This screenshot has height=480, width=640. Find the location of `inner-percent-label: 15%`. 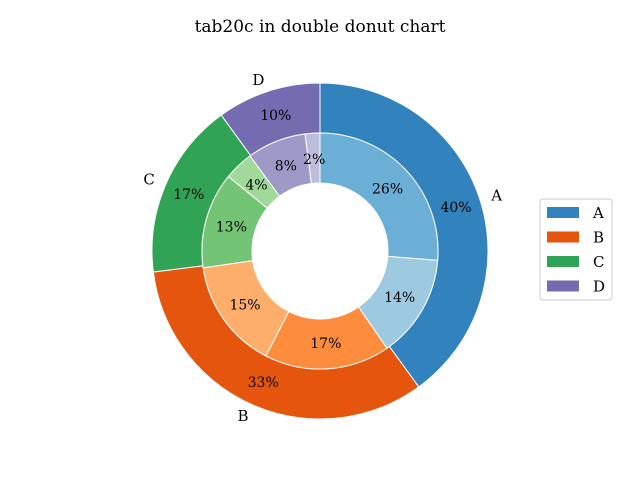

inner-percent-label: 15% is located at coordinates (244, 305).